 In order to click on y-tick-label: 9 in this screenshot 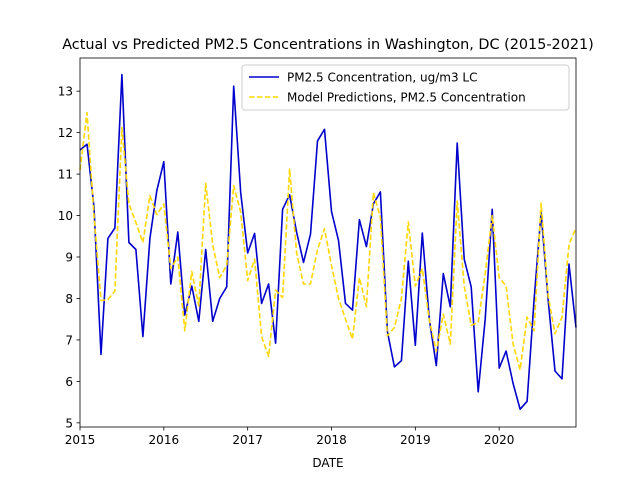, I will do `click(69, 258)`.